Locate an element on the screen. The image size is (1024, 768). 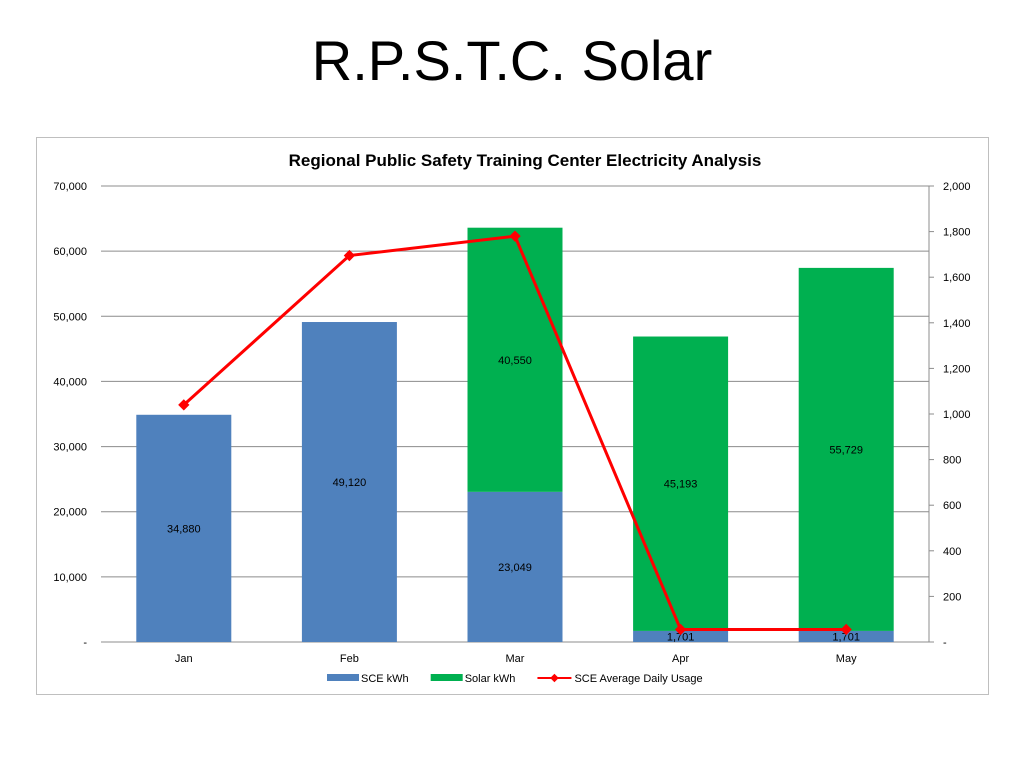
x-tick-label: May is located at coordinates (846, 659).